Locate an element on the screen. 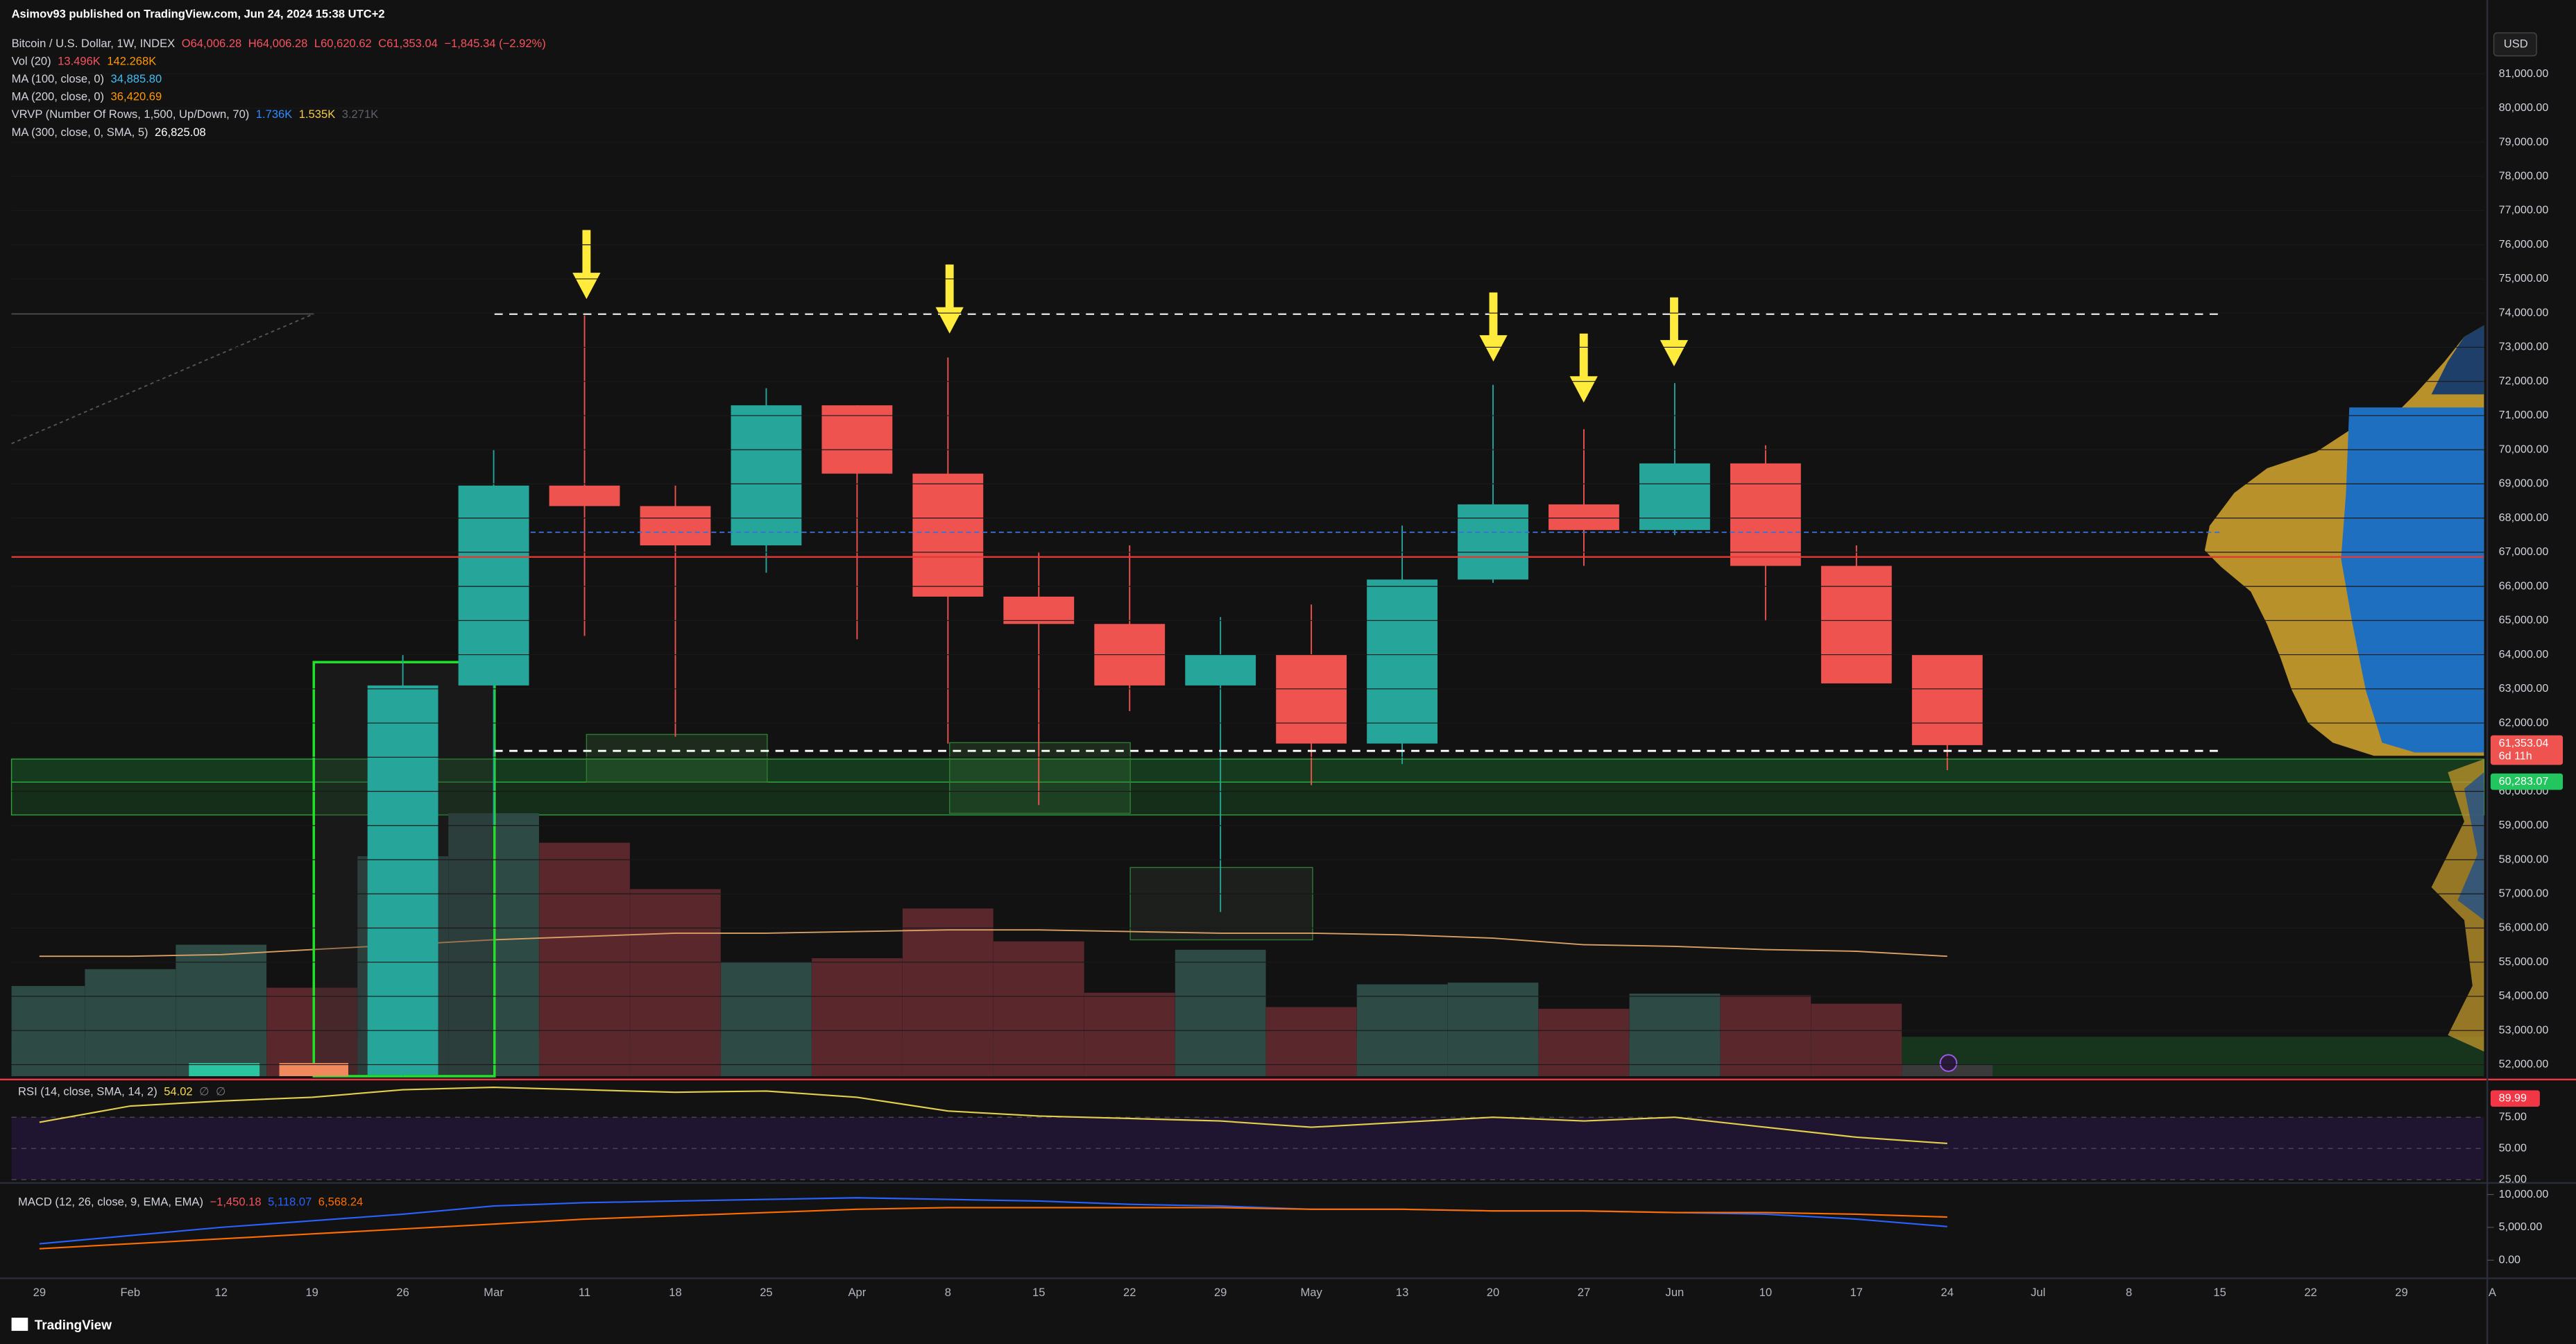 Image resolution: width=2576 pixels, height=1344 pixels. y-tick-label: 57,000.00 is located at coordinates (2524, 893).